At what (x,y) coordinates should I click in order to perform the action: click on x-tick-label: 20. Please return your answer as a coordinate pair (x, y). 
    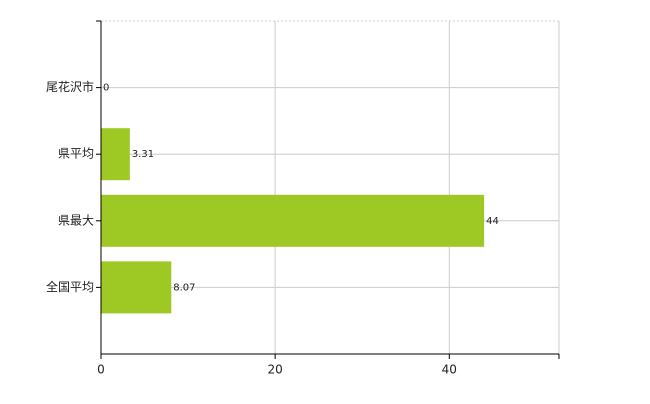
    Looking at the image, I should click on (275, 370).